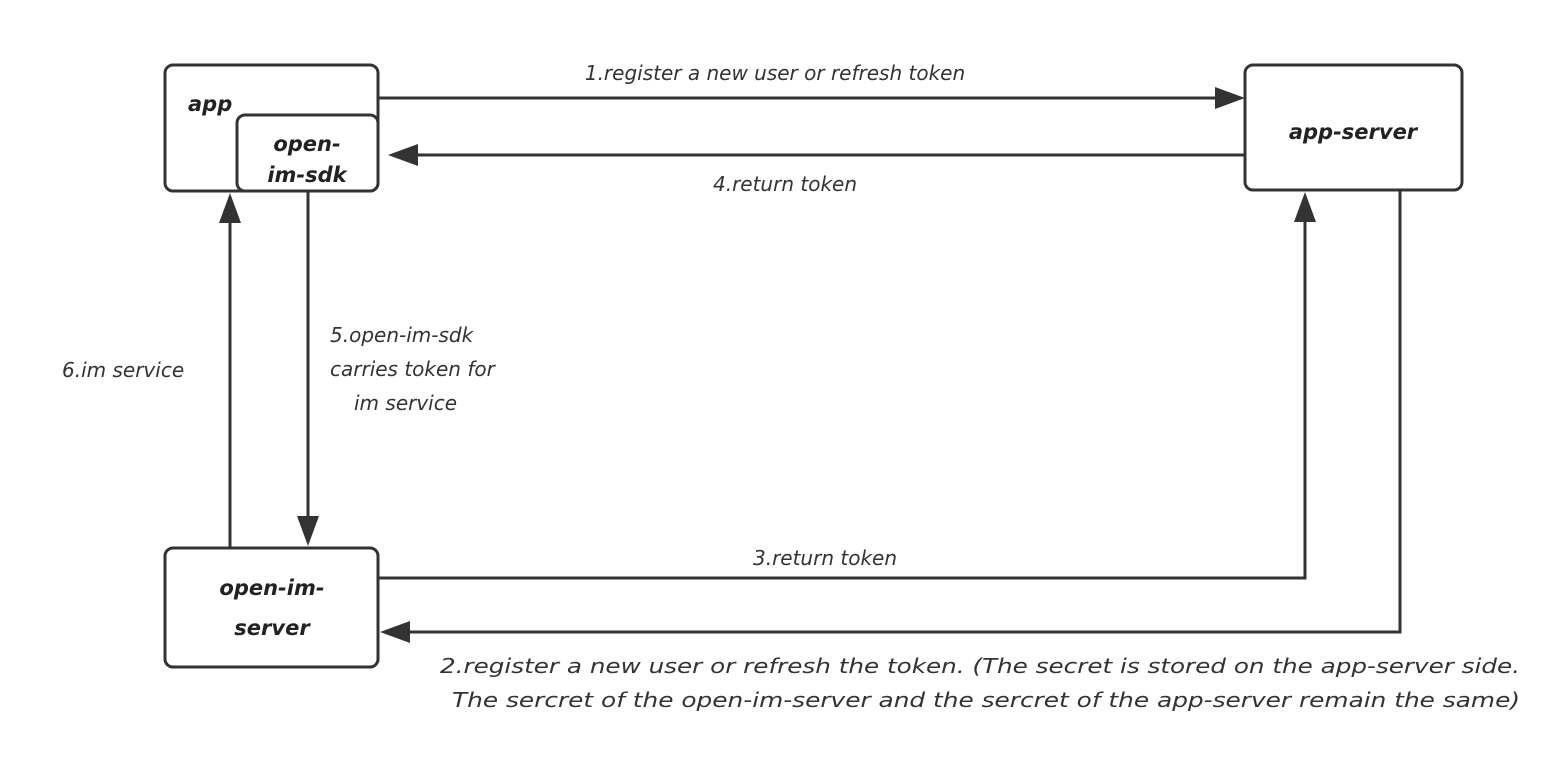  What do you see at coordinates (308, 368) in the screenshot?
I see `arrow-5-sdk-carries-token` at bounding box center [308, 368].